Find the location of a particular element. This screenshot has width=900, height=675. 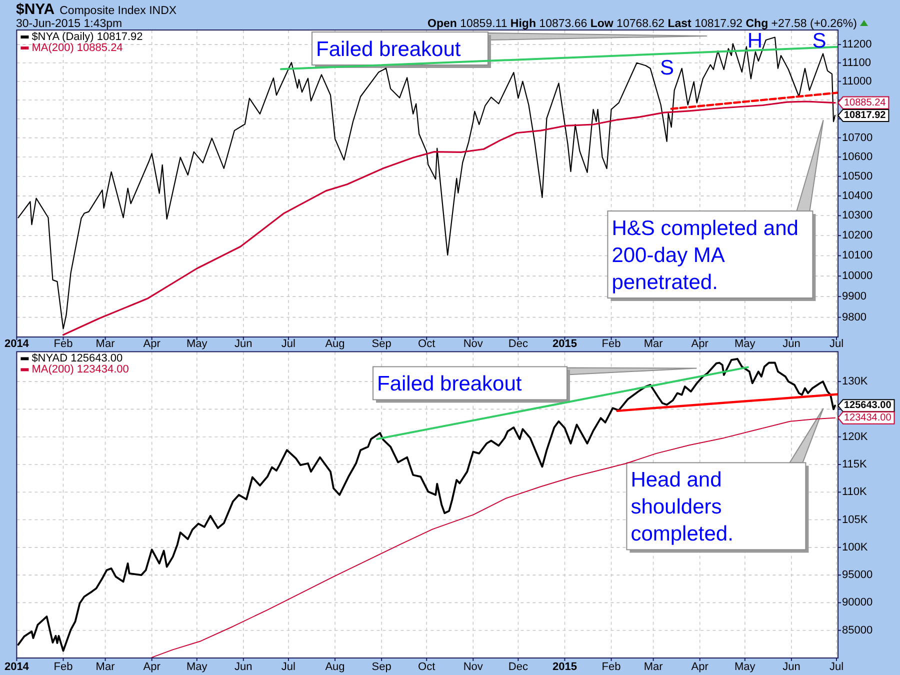

y-tick-label: 9900 is located at coordinates (854, 296).